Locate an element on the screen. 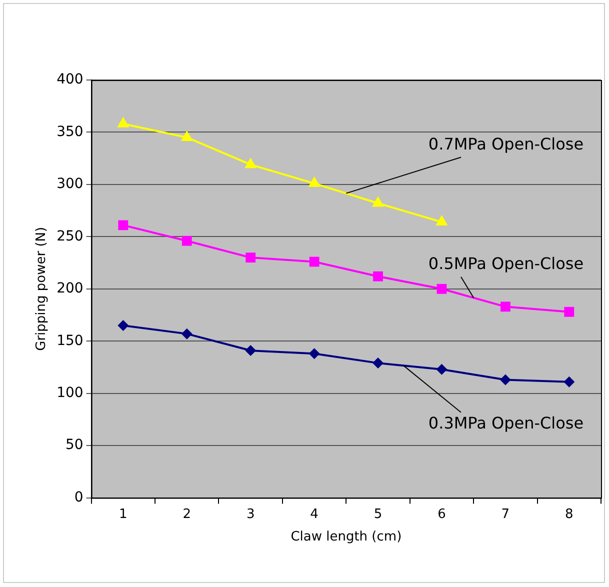 Image resolution: width=609 pixels, height=587 pixels. y-axis-title: Gripping power (N) is located at coordinates (42, 288).